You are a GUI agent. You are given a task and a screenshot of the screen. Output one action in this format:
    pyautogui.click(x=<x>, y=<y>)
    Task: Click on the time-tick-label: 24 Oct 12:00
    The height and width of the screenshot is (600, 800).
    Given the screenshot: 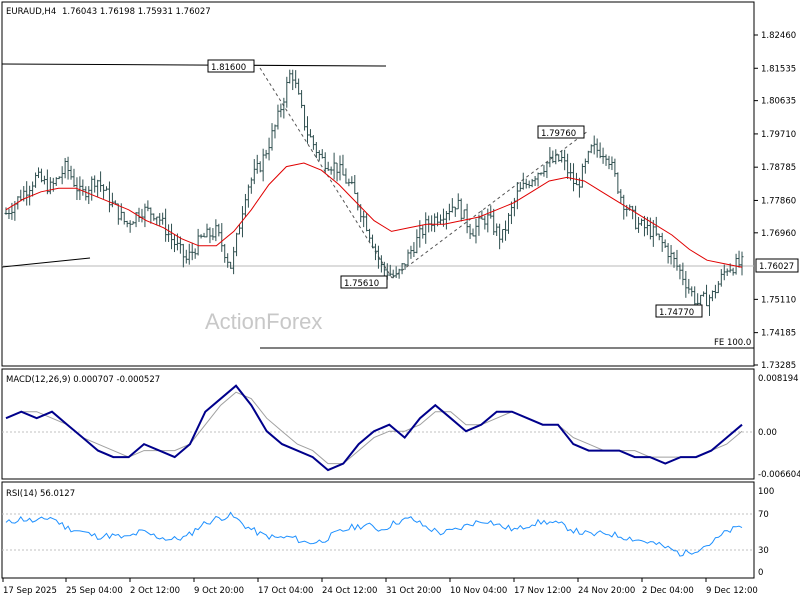 What is the action you would take?
    pyautogui.click(x=349, y=591)
    